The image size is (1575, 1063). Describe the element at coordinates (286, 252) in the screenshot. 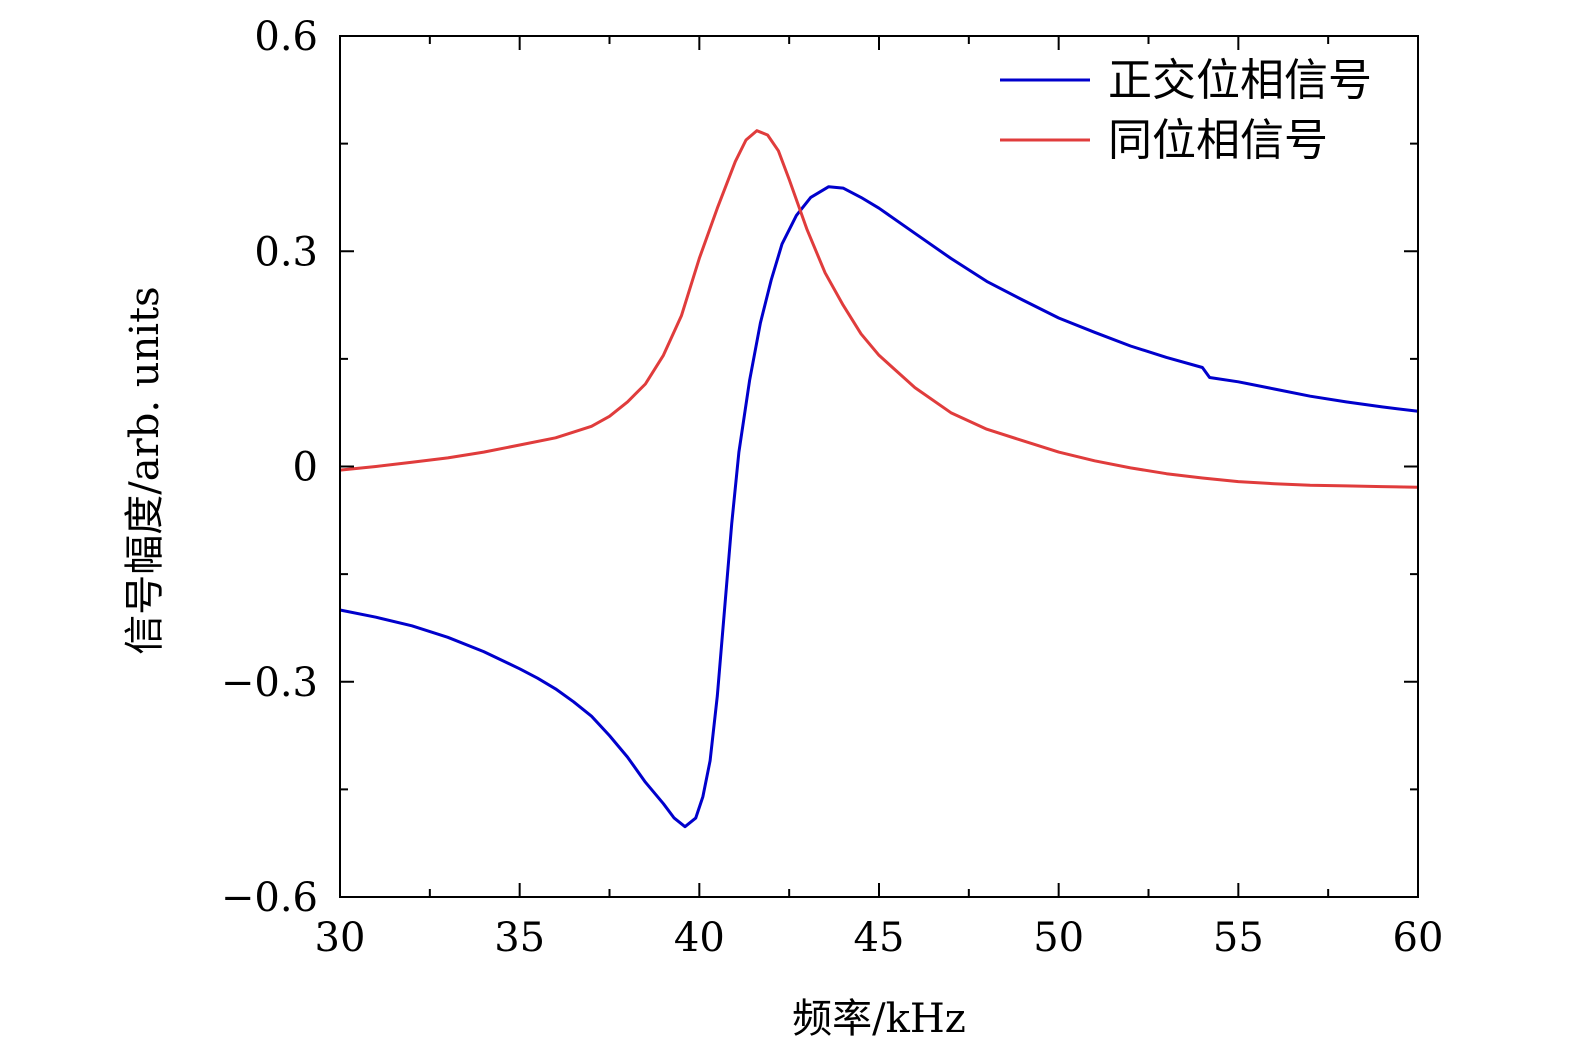

I see `y-tick-label: 0.3` at that location.